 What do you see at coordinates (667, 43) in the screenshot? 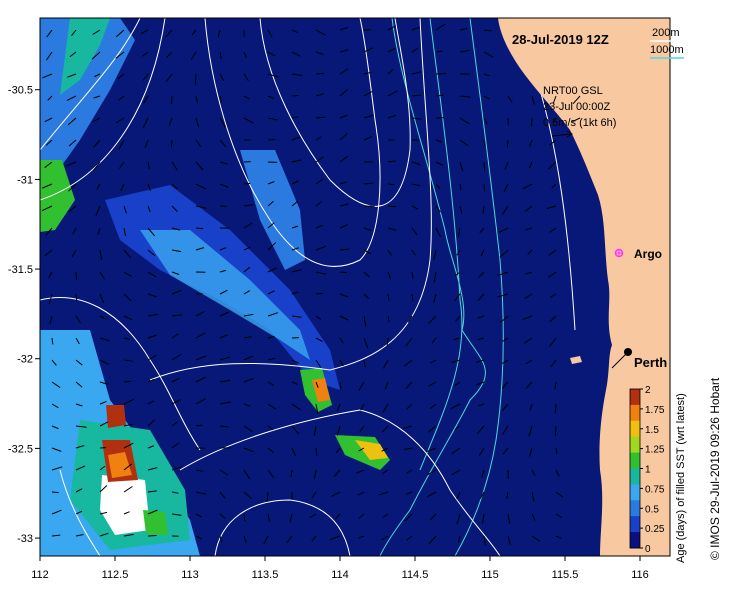
I see `depth-legend: 200m 1000m` at bounding box center [667, 43].